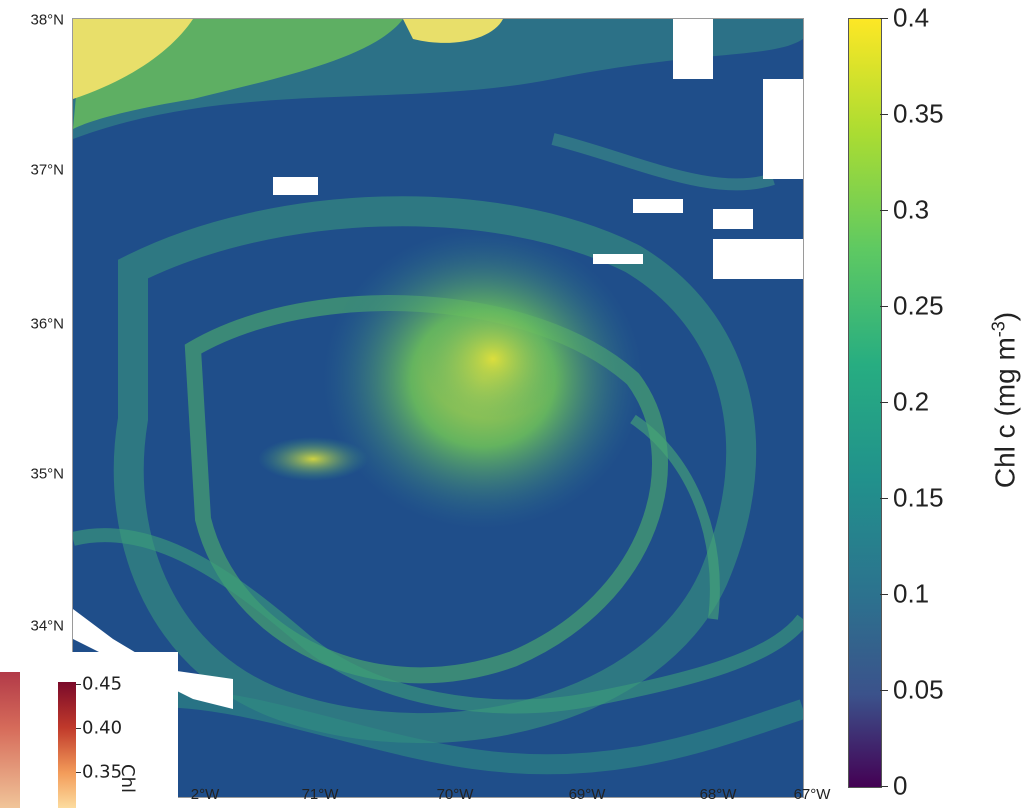  Describe the element at coordinates (205, 794) in the screenshot. I see `lon-label-72w: 2°W` at that location.